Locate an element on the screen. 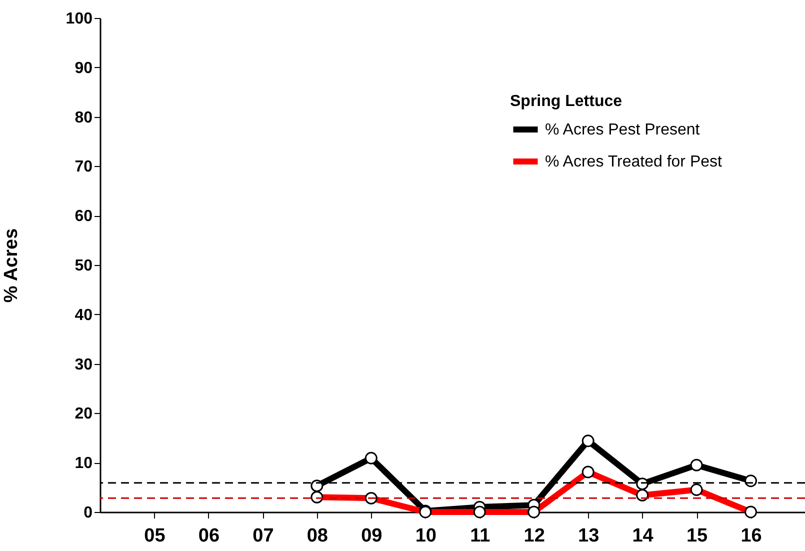  x-tick-label: 06 is located at coordinates (209, 536).